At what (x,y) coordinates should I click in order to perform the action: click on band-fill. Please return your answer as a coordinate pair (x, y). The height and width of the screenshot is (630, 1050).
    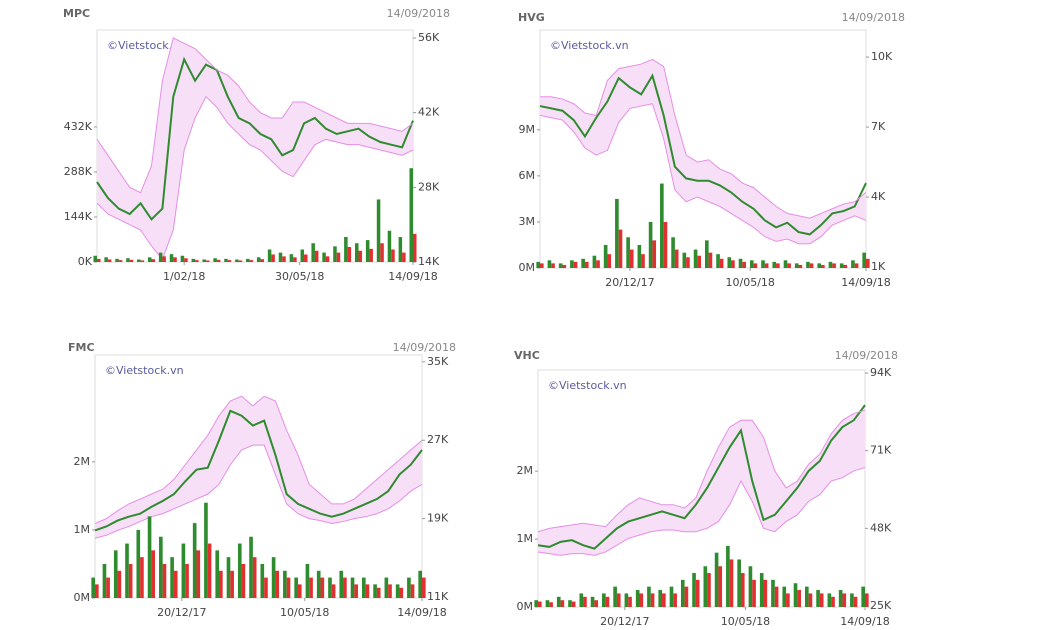
    Looking at the image, I should click on (703, 151).